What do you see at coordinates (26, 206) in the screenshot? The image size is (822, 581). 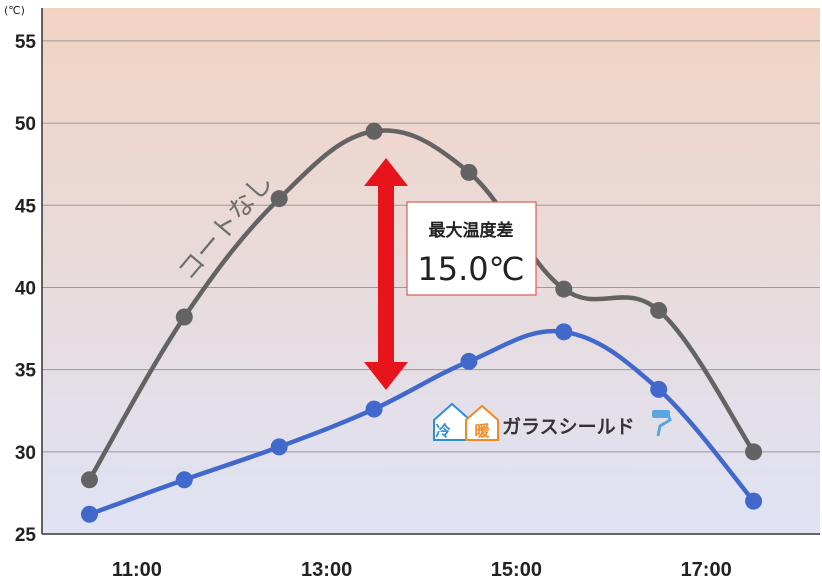 I see `y-tick-label: 45` at bounding box center [26, 206].